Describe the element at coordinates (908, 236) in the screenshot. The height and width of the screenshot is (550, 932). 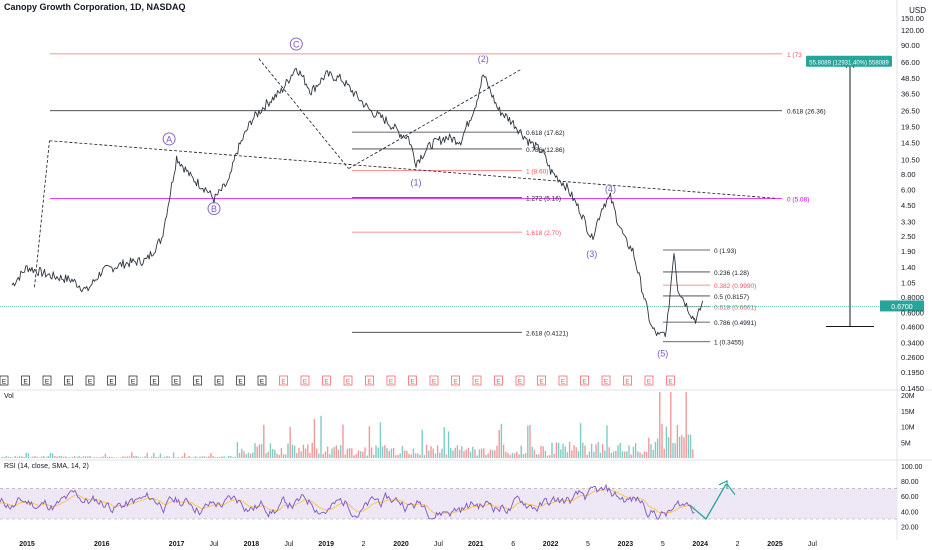
I see `price-tick-label: 2.50` at that location.